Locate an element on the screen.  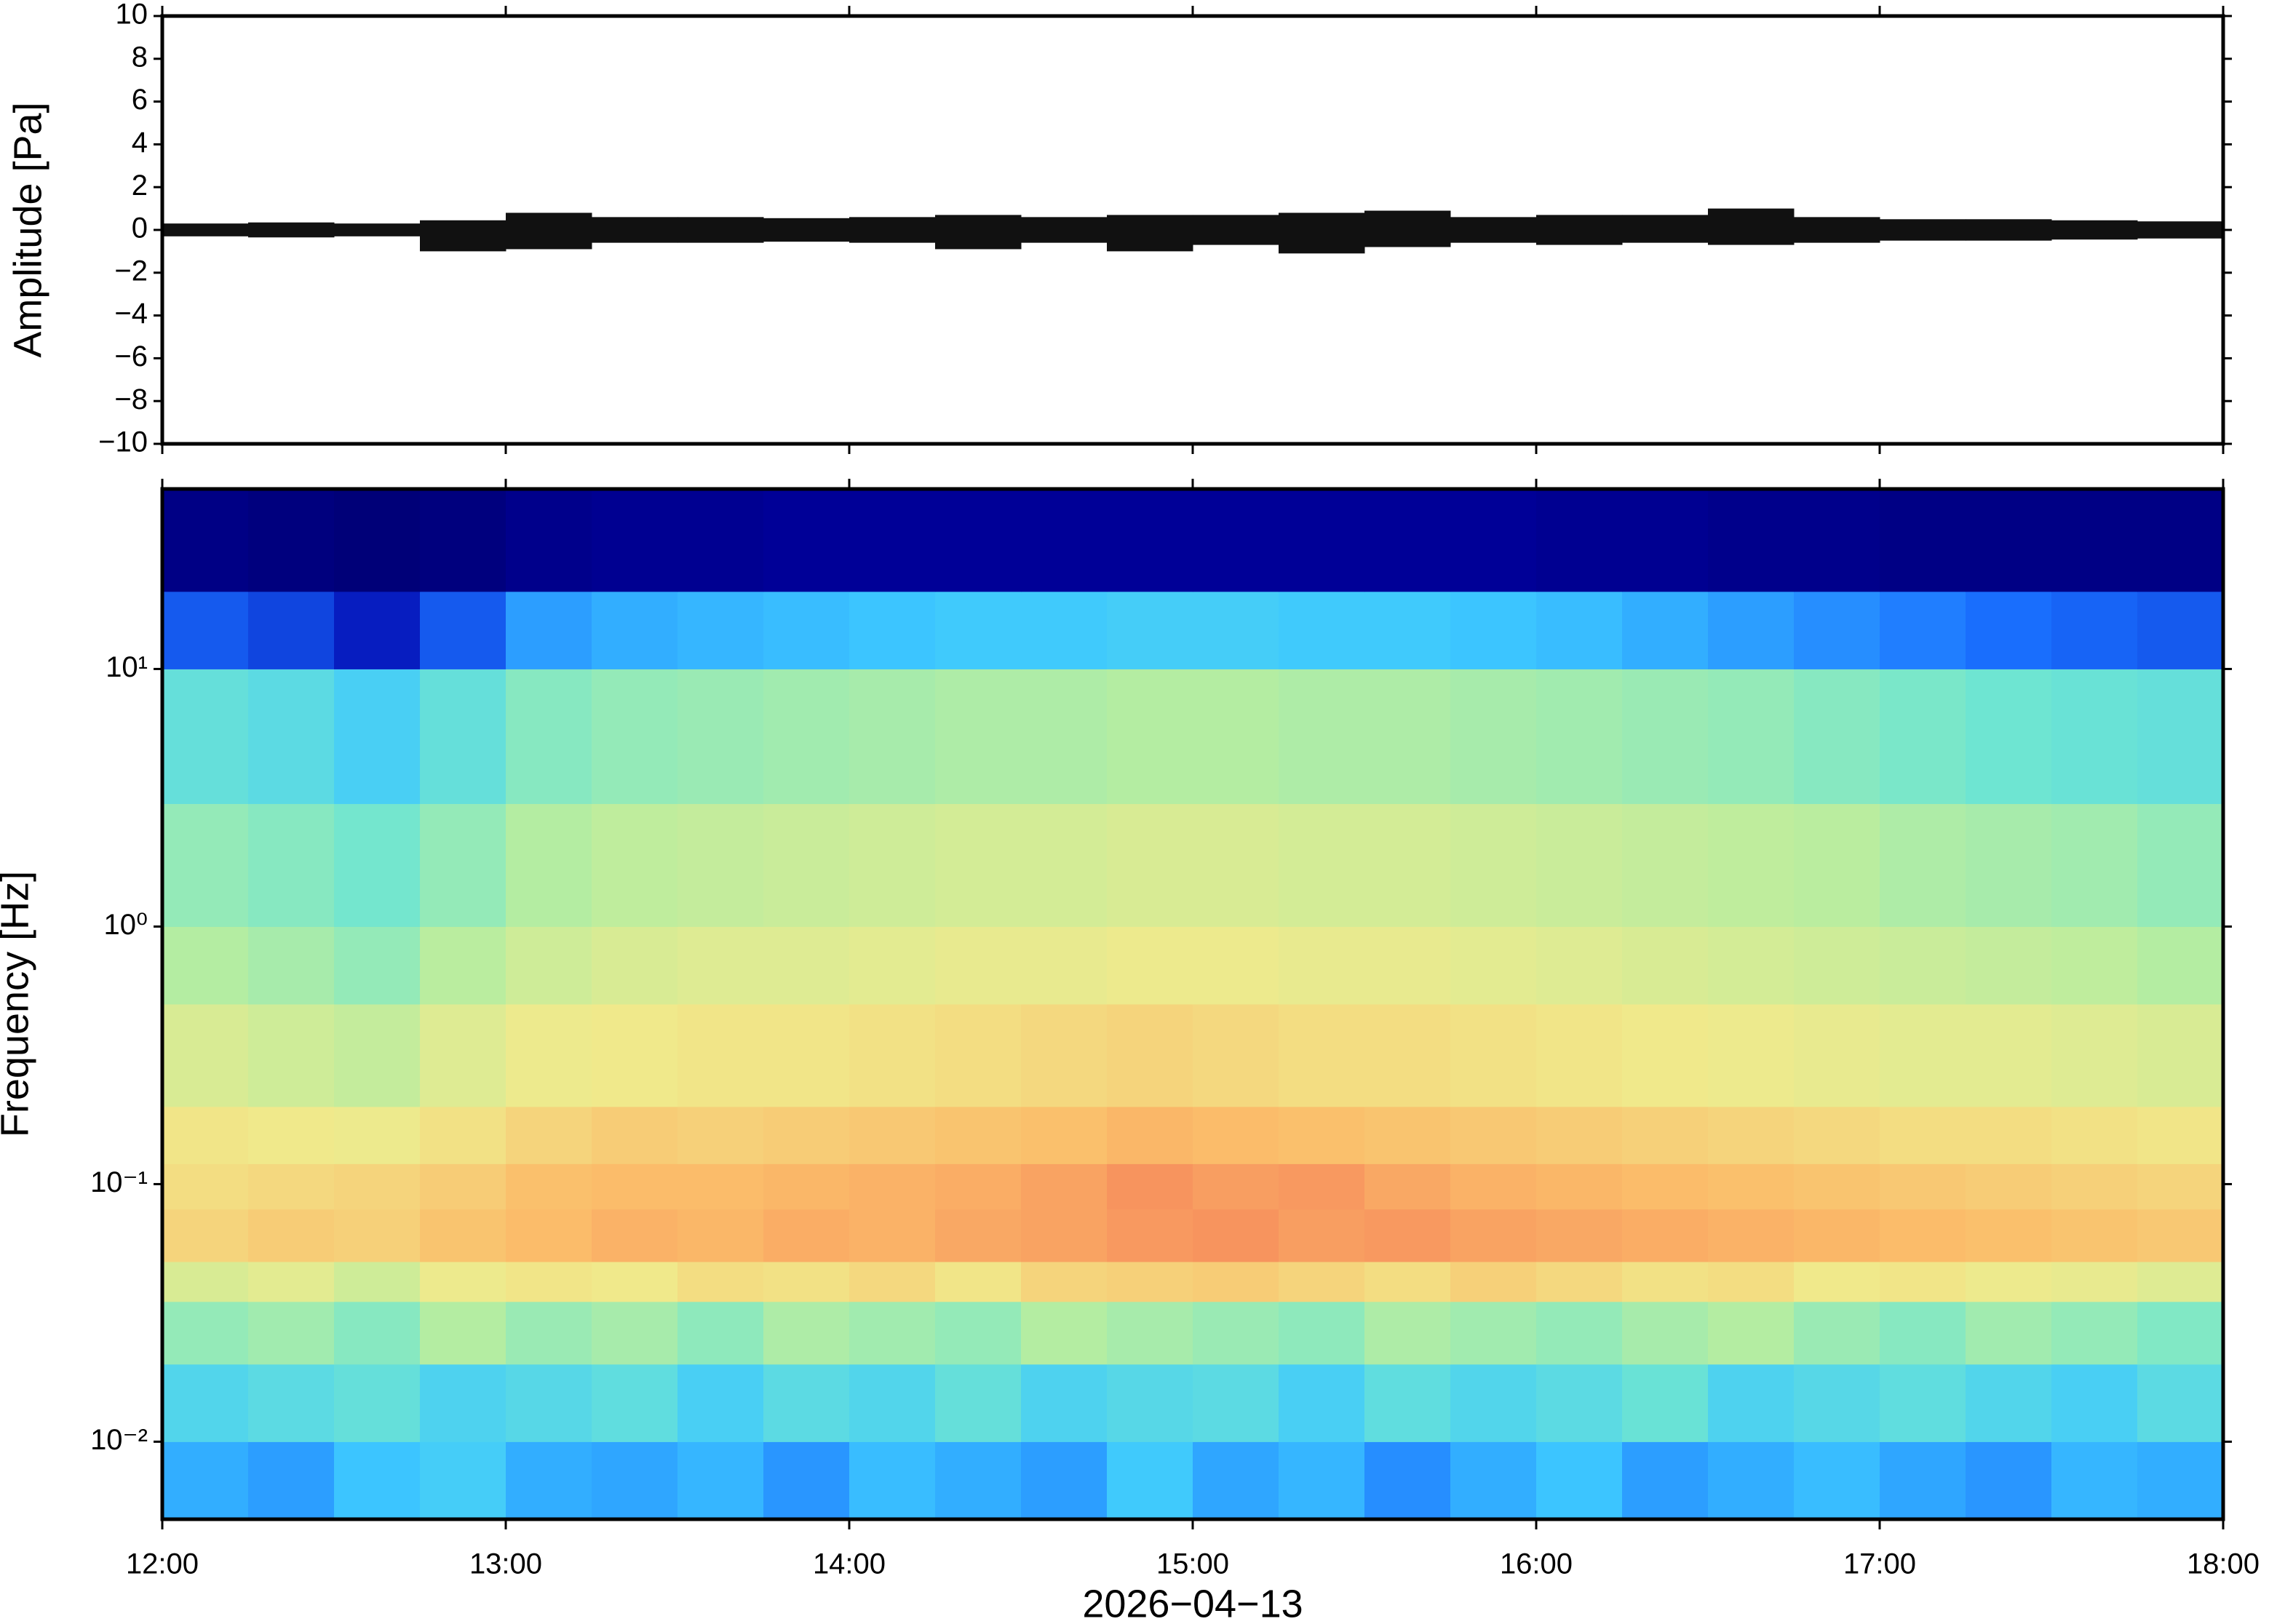
y-tick-label: 4 is located at coordinates (140, 143).